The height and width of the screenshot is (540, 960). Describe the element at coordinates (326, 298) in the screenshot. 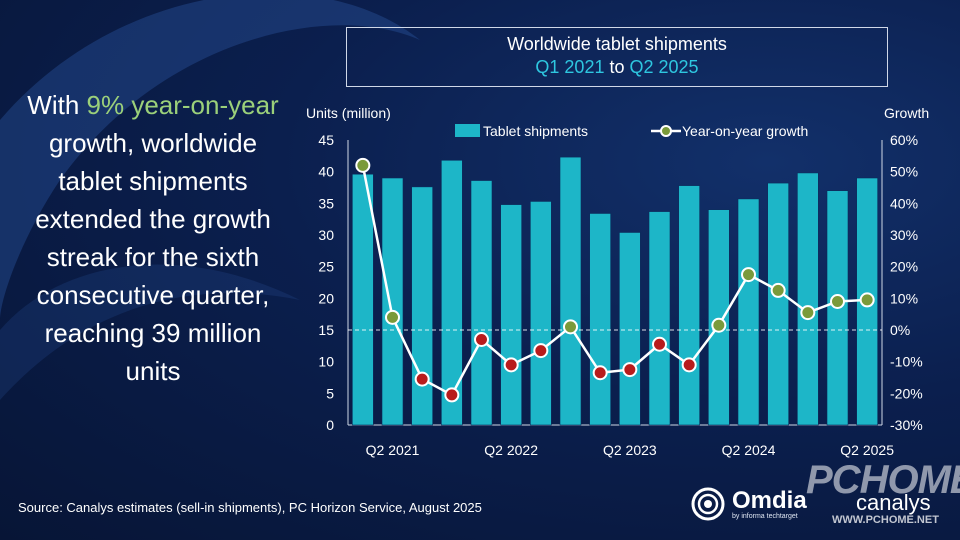

I see `y-tick-label: 20` at that location.